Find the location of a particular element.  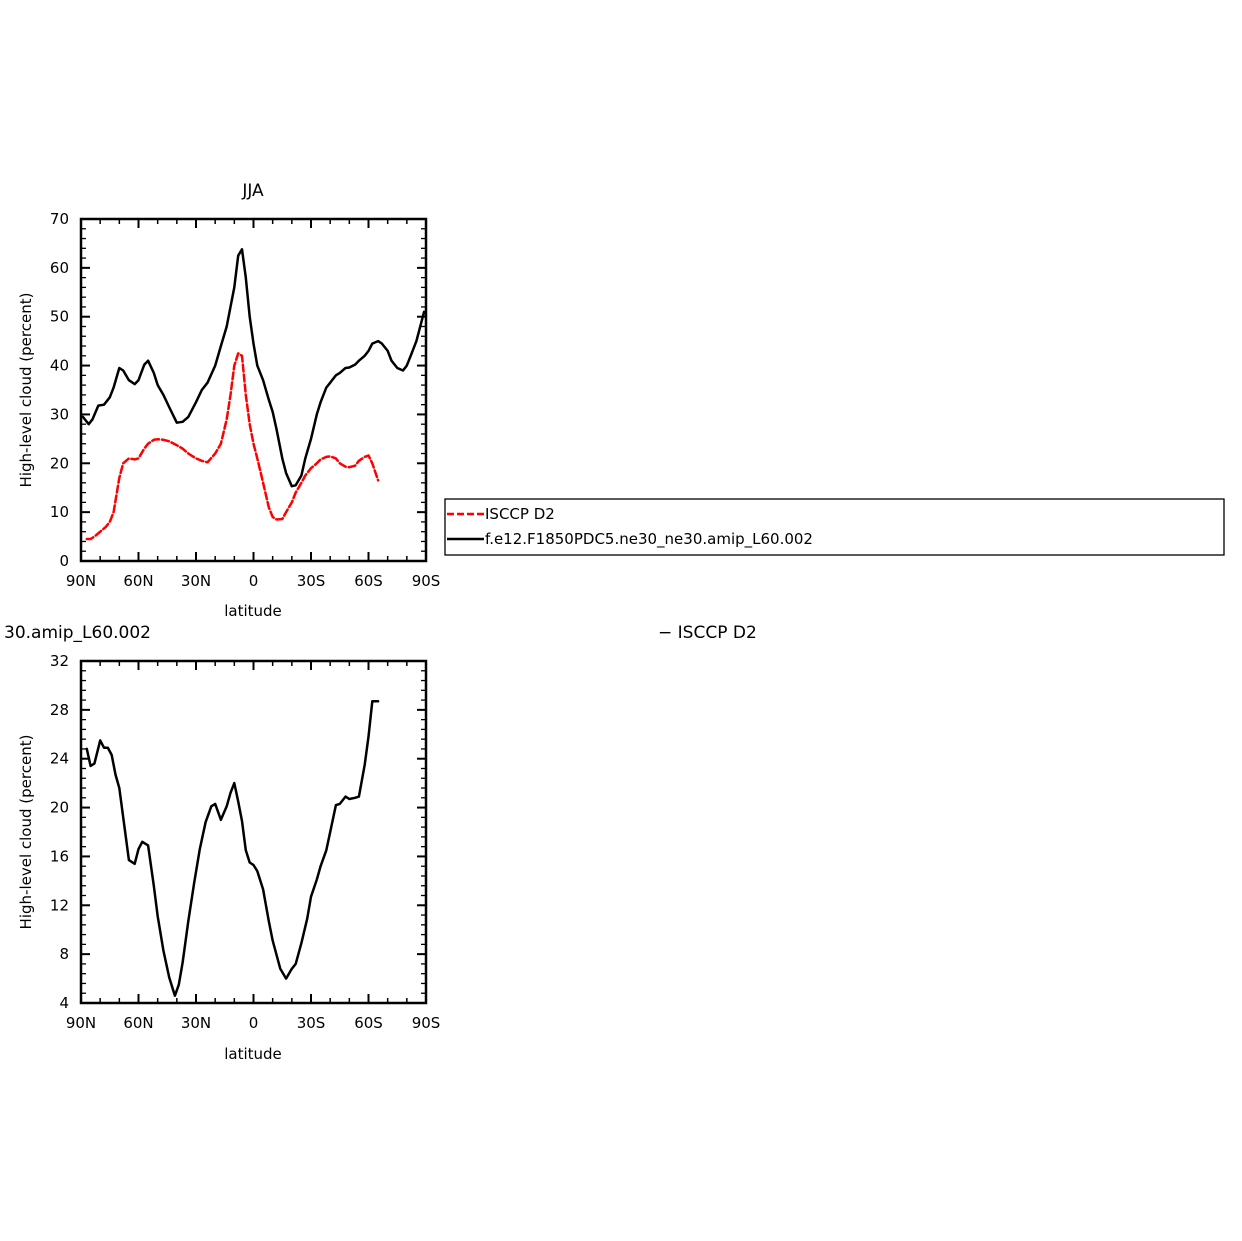

top-x-tick-label: 30N is located at coordinates (196, 581).